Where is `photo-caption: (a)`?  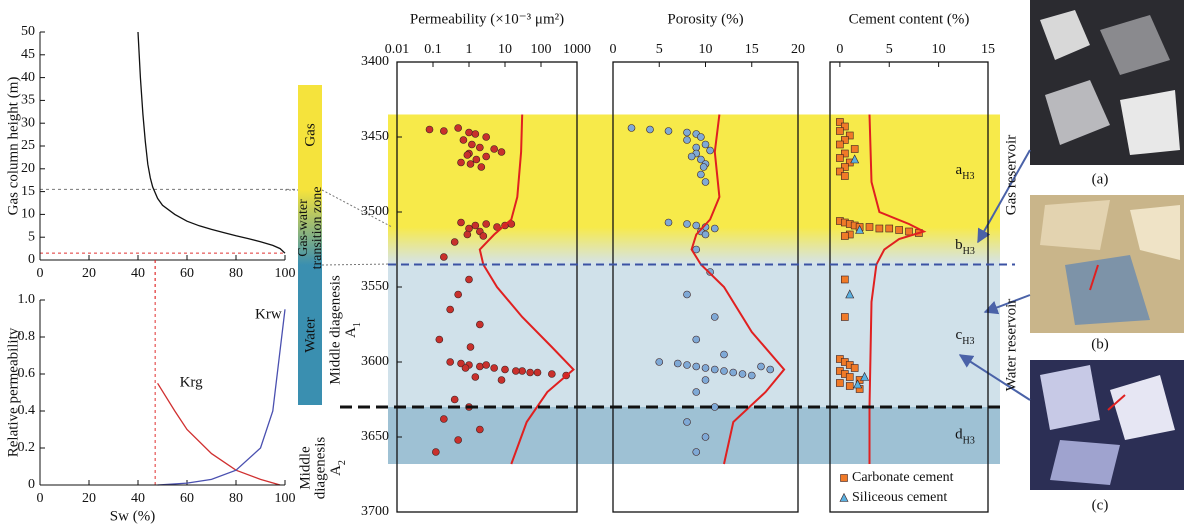
photo-caption: (a) is located at coordinates (1100, 179).